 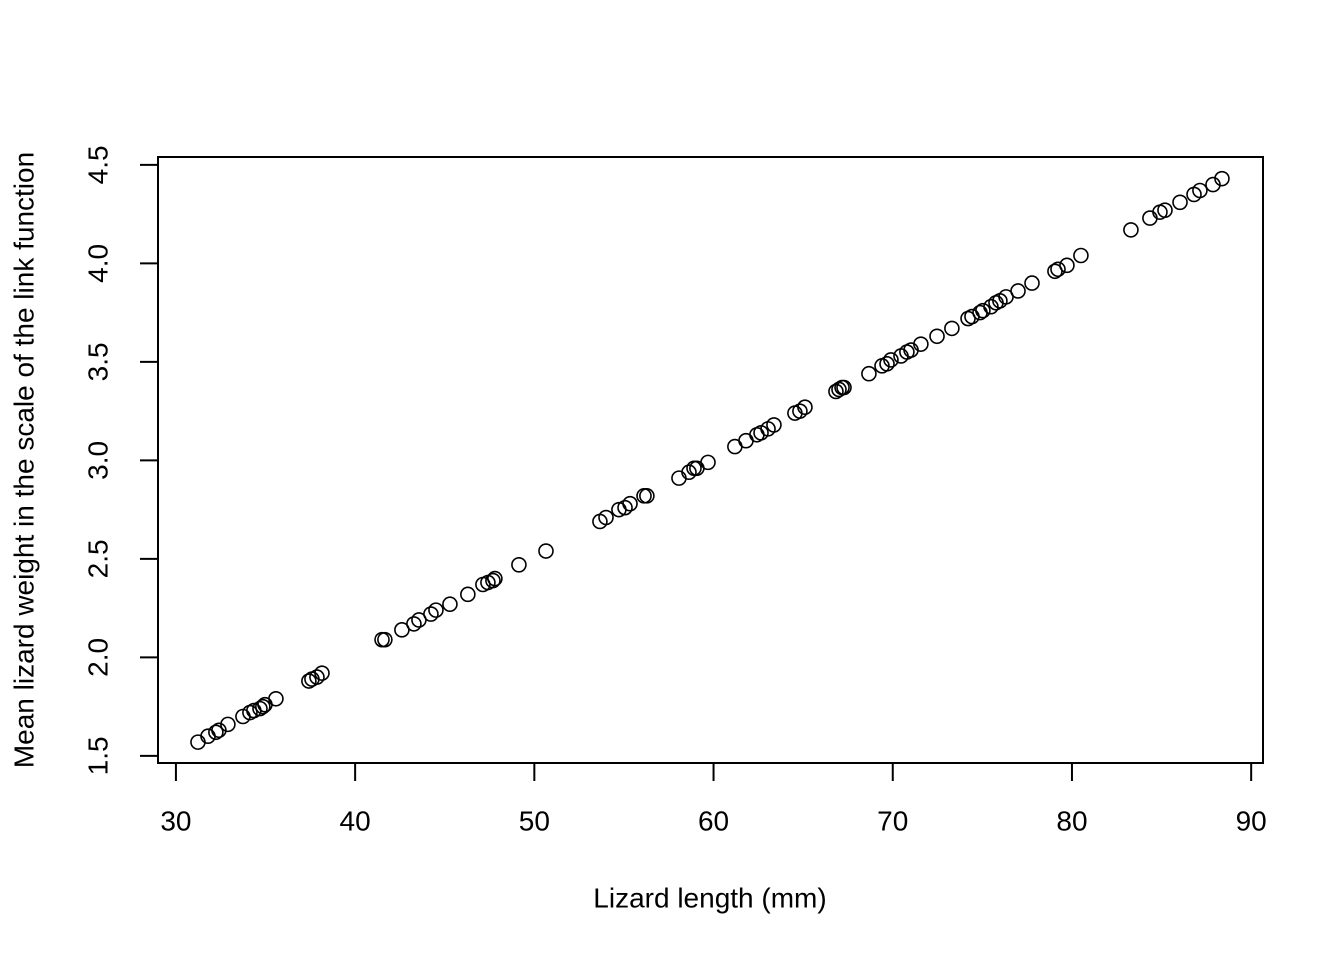 What do you see at coordinates (1071, 820) in the screenshot?
I see `x-tick-label: 80` at bounding box center [1071, 820].